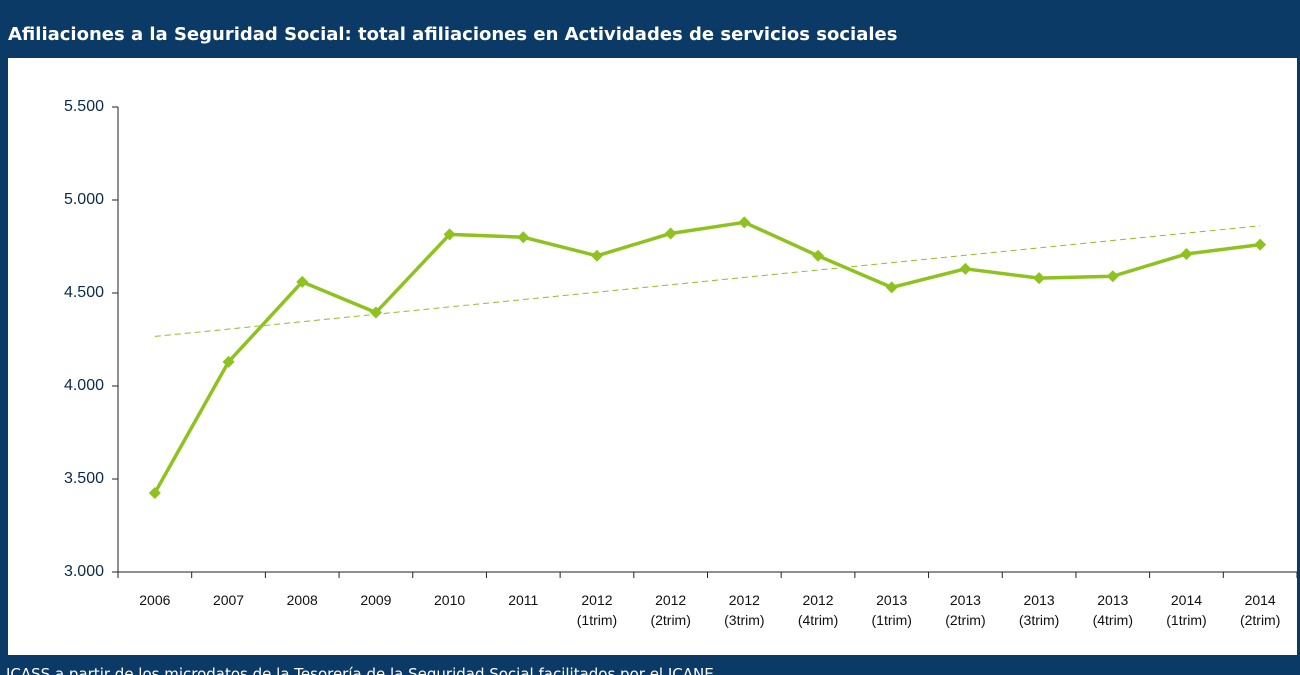  I want to click on x-tick-label: 2013 (2trim), so click(965, 610).